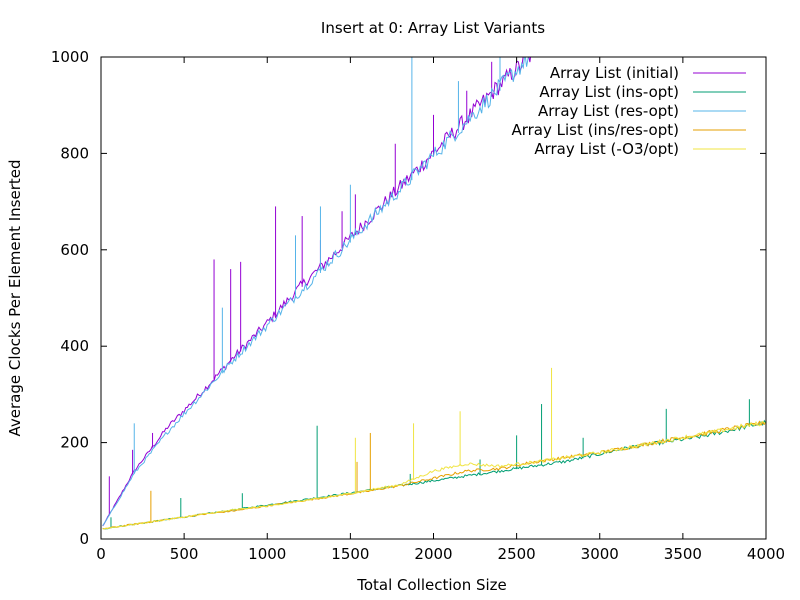 The width and height of the screenshot is (800, 600). I want to click on x-tick-label: 3500, so click(683, 554).